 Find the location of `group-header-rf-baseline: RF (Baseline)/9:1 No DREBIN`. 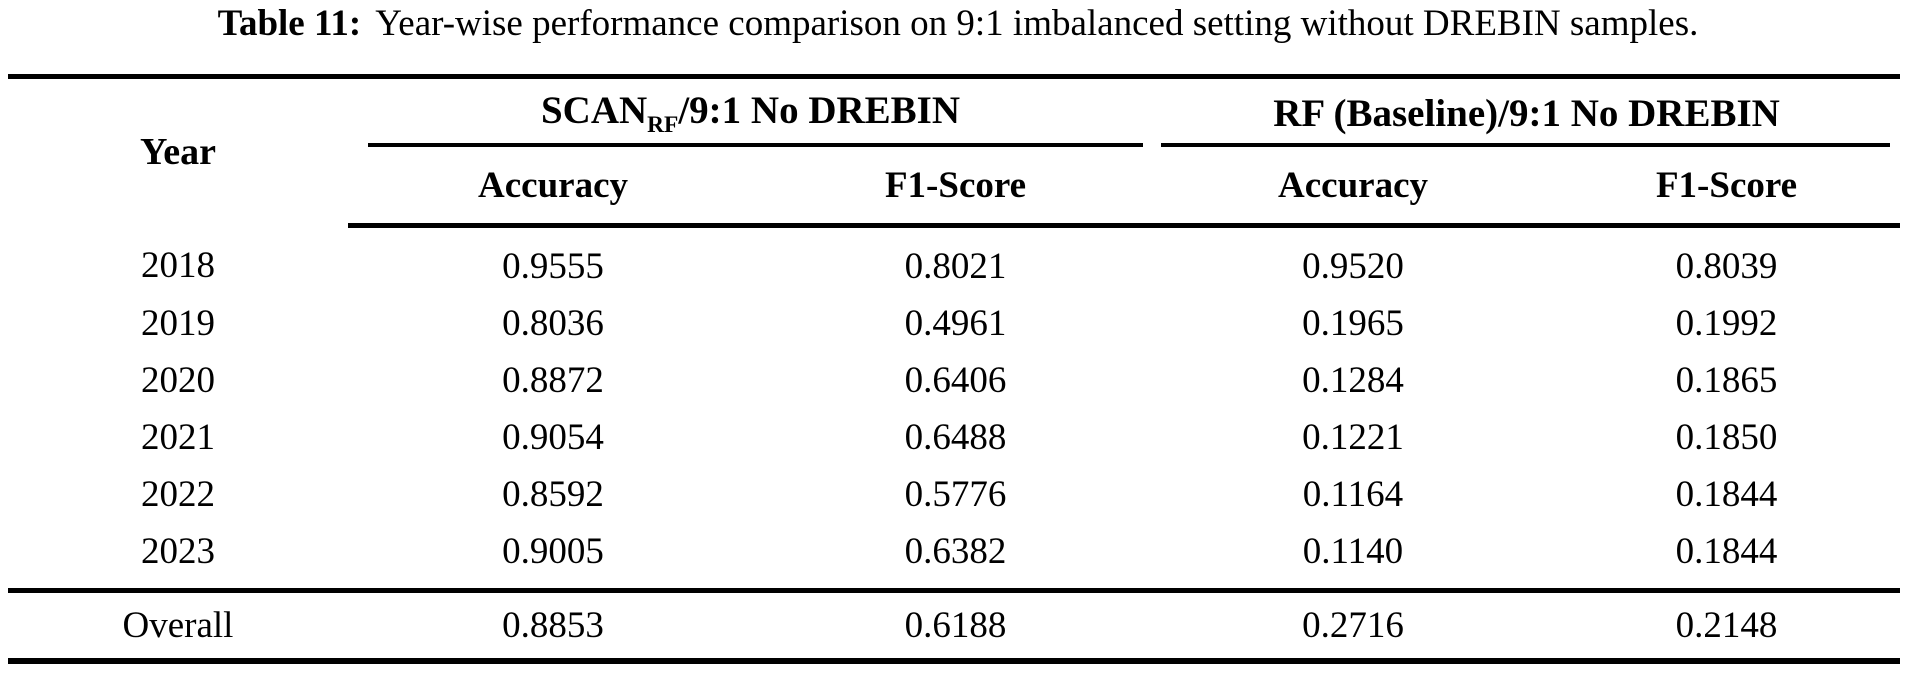

group-header-rf-baseline: RF (Baseline)/9:1 No DREBIN is located at coordinates (1526, 112).